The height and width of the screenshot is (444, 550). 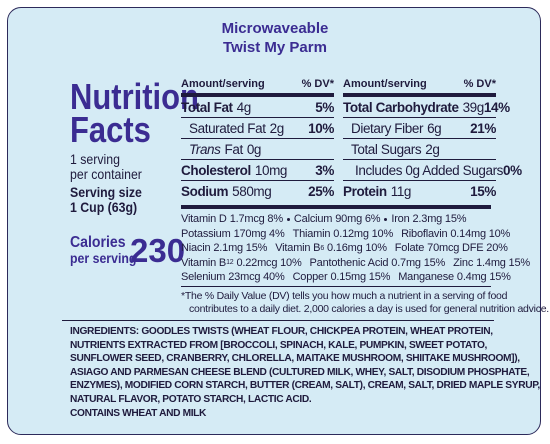 I want to click on dv-header: % DV*, so click(x=479, y=84).